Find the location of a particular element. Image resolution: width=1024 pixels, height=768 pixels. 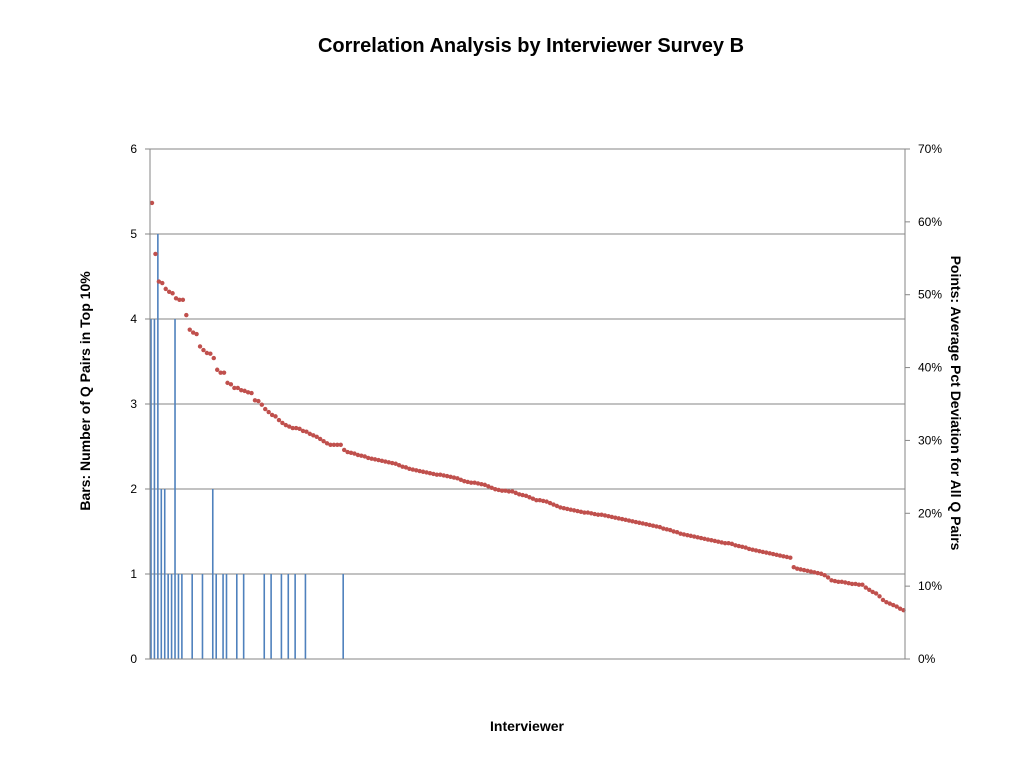

left-tick-label: 2 is located at coordinates (133, 489).